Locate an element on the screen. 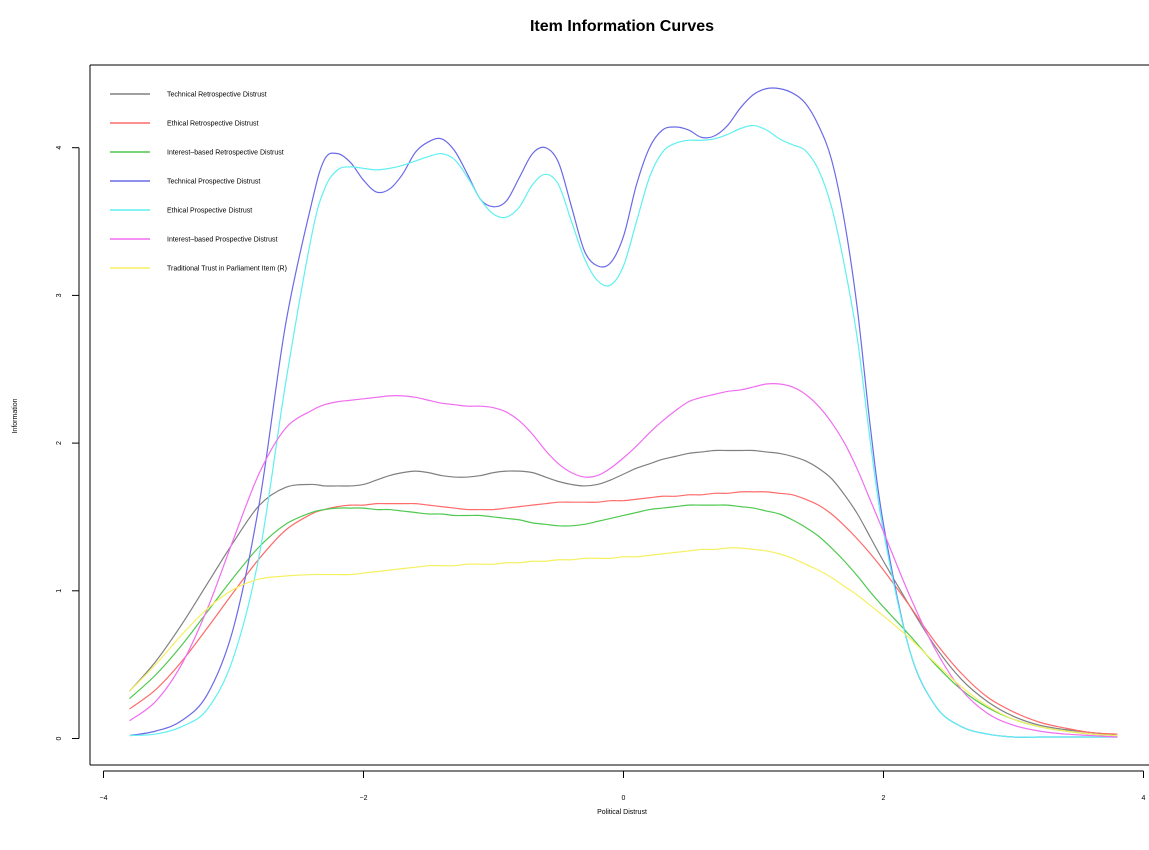  x-axis: −4 −2 0 2 4 is located at coordinates (623, 786).